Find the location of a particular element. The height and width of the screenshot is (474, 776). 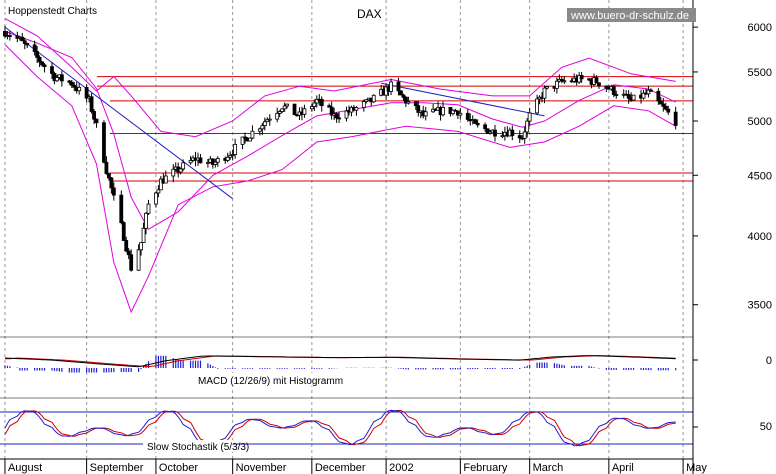

stoch-label: Slow Stochastik (5/3/3) is located at coordinates (198, 447).